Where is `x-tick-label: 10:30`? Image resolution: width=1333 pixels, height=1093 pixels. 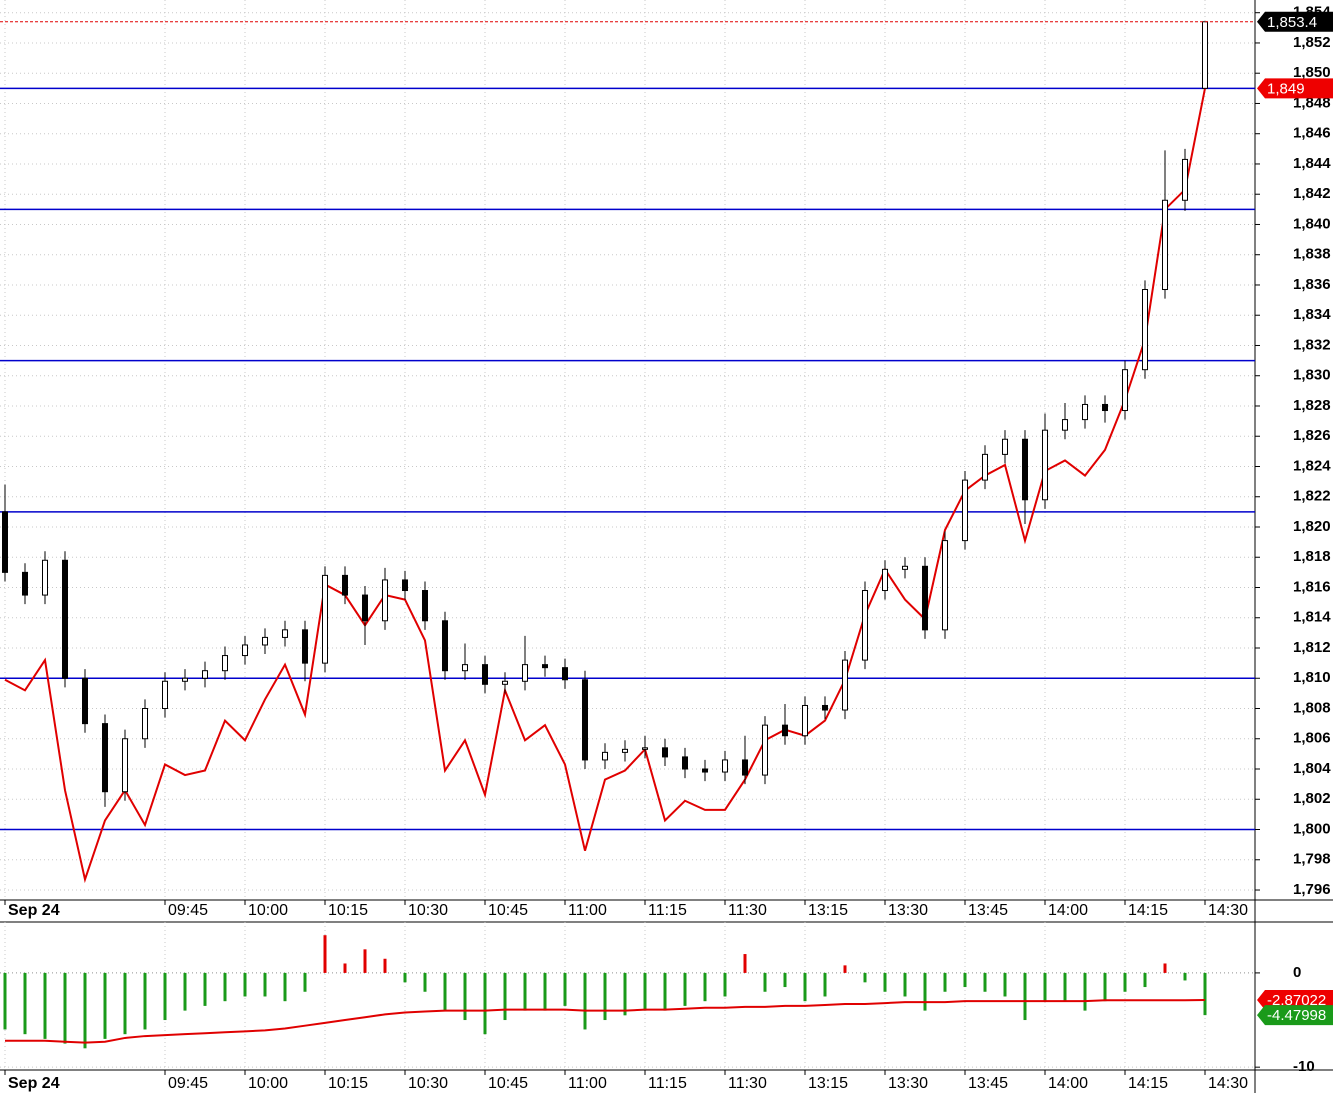 x-tick-label: 10:30 is located at coordinates (428, 910).